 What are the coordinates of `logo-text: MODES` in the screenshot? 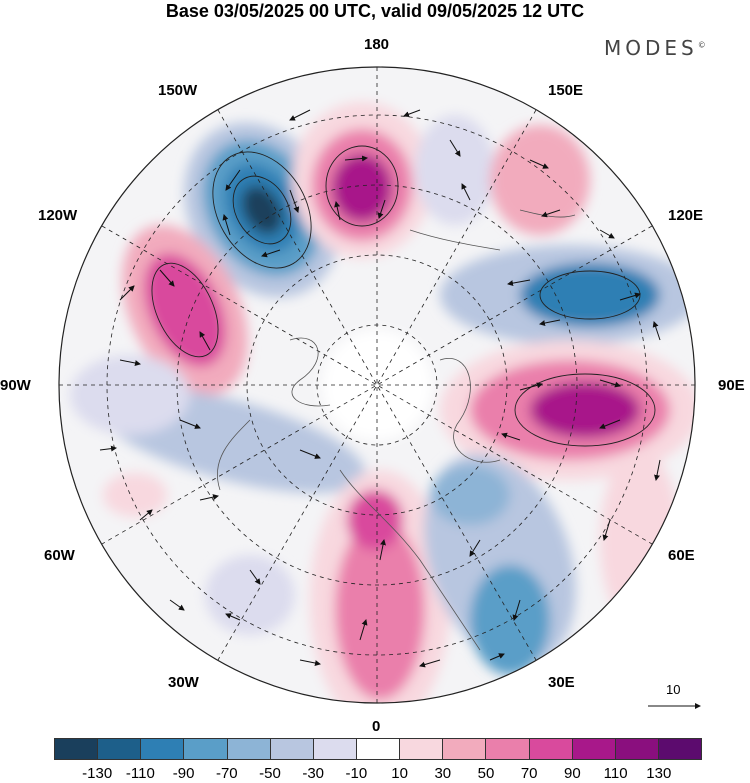 It's located at (651, 48).